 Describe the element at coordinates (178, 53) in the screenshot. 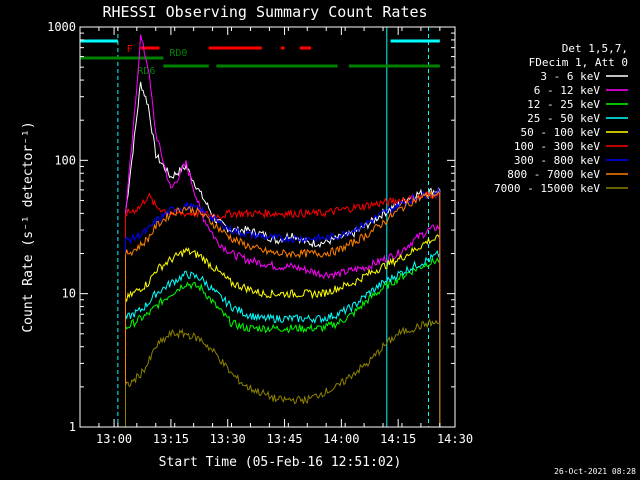

I see `flag-label: RD0` at that location.